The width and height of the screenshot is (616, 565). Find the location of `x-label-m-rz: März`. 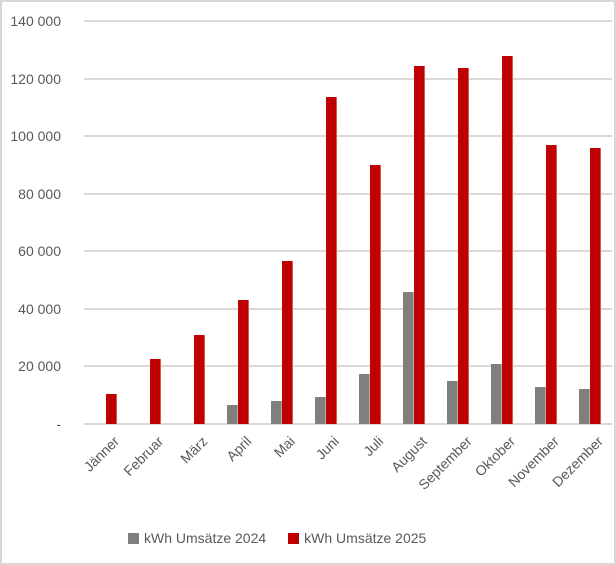

x-label-m-rz: März is located at coordinates (193, 450).